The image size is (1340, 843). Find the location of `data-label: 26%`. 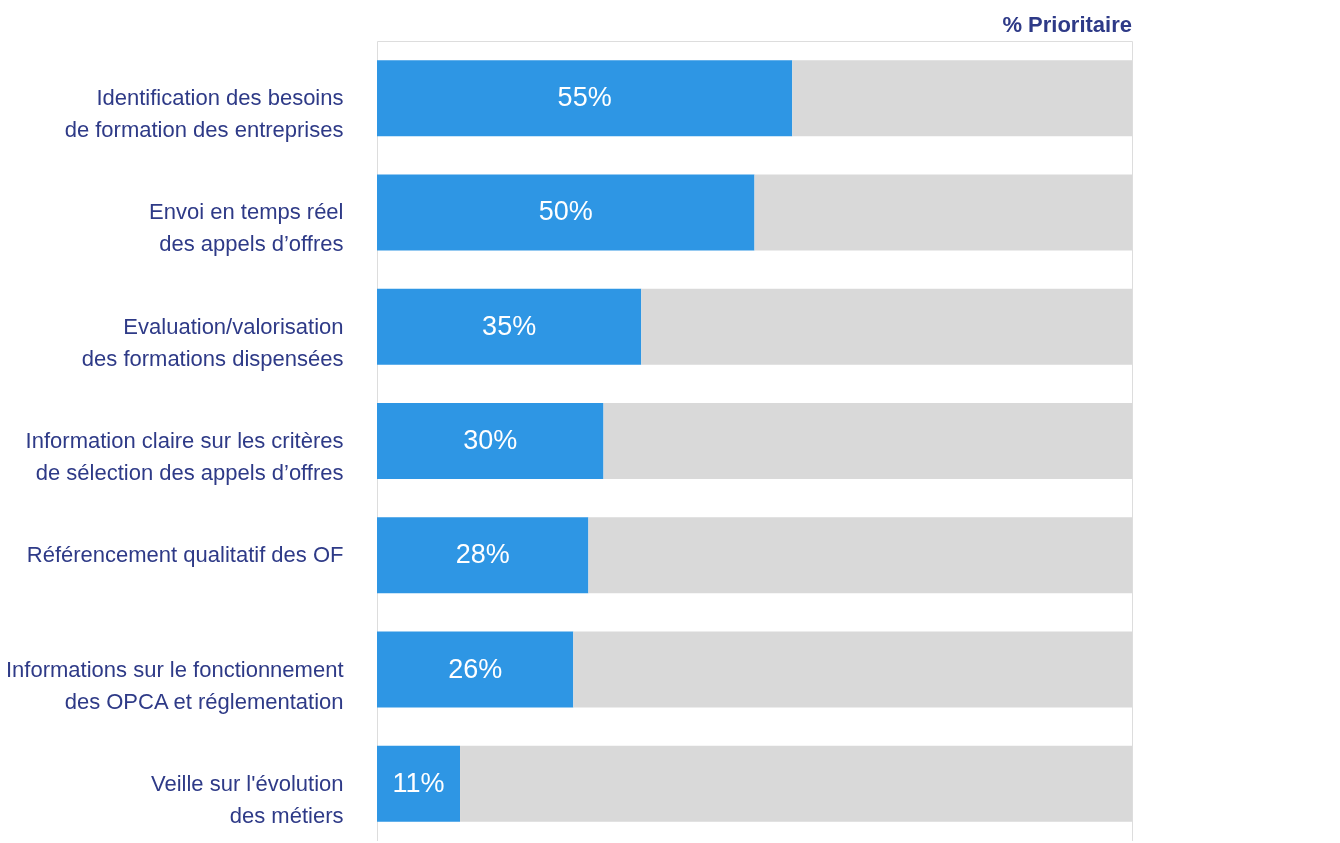

data-label: 26% is located at coordinates (475, 668).